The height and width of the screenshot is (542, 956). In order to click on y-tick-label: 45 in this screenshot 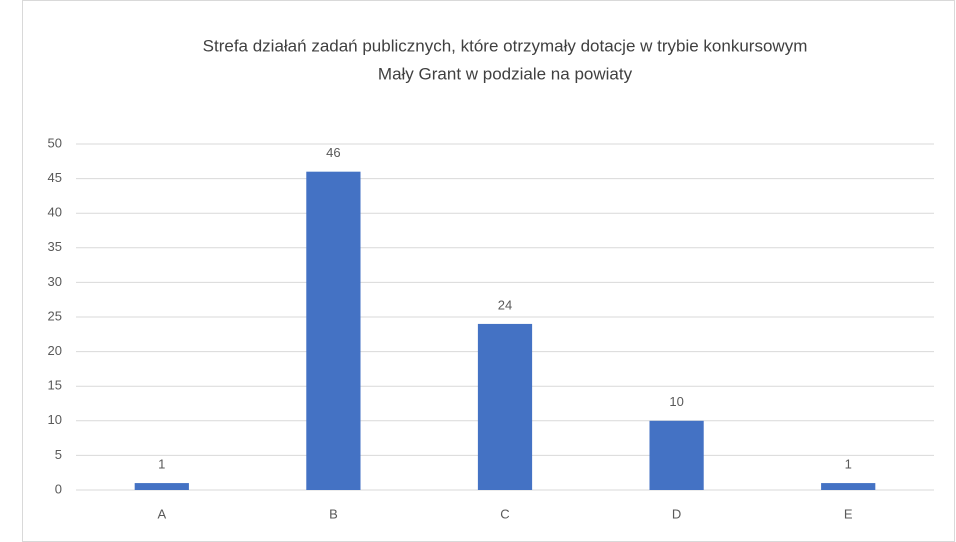, I will do `click(55, 177)`.